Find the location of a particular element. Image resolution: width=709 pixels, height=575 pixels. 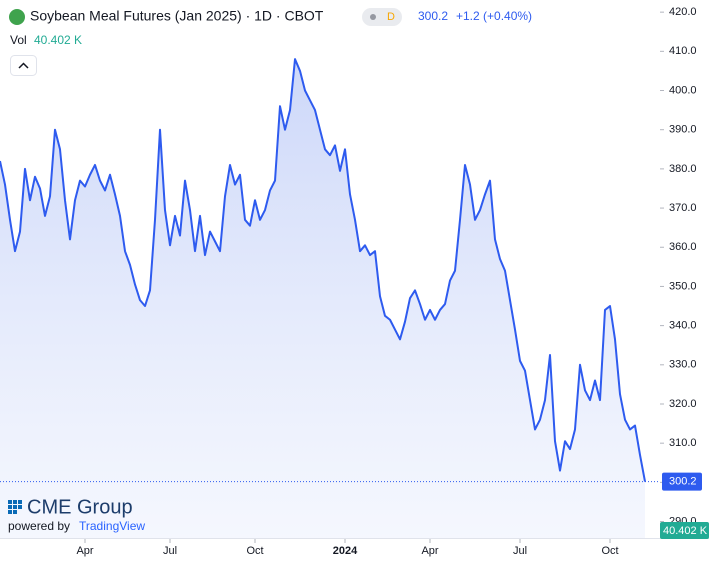

y-tick-label: 310.0 is located at coordinates (683, 443).